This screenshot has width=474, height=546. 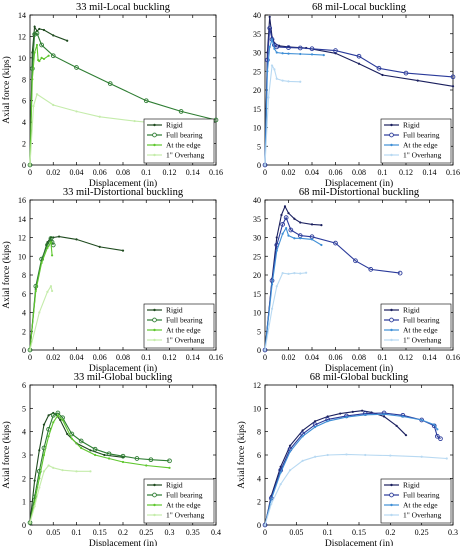 I want to click on x-tick-label: 0.12, so click(x=406, y=172).